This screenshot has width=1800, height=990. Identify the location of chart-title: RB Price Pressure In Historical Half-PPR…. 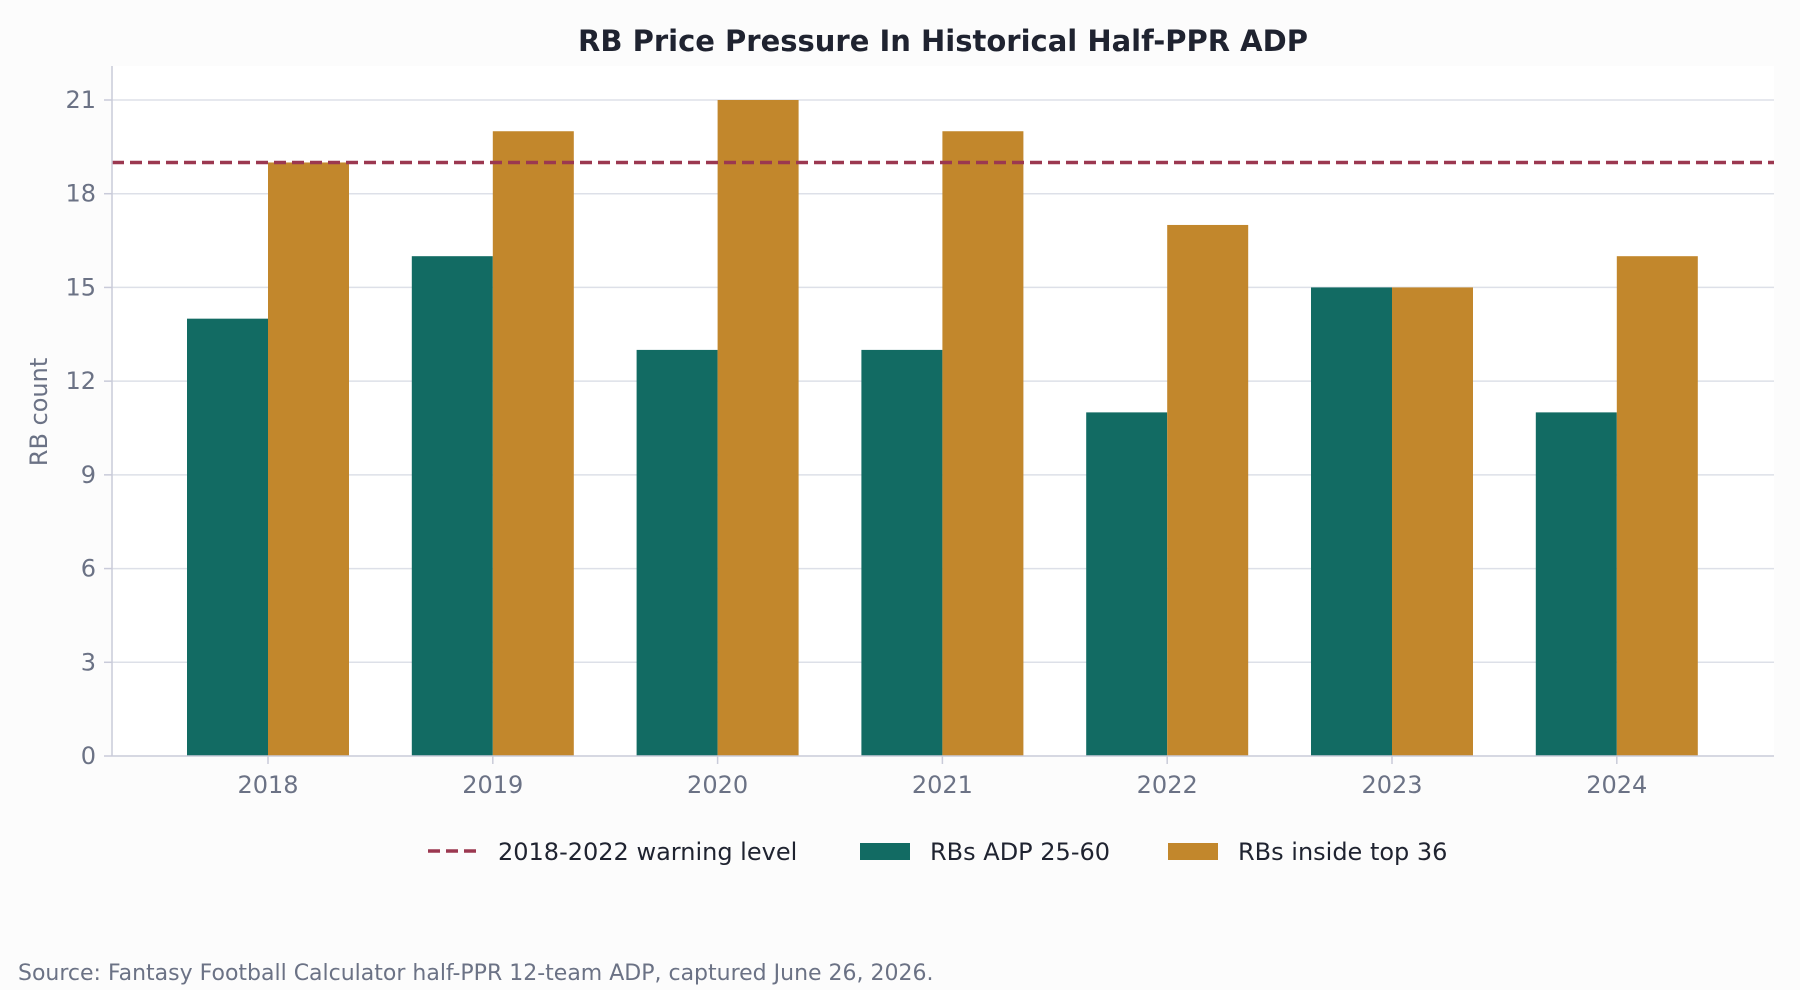
(943, 41).